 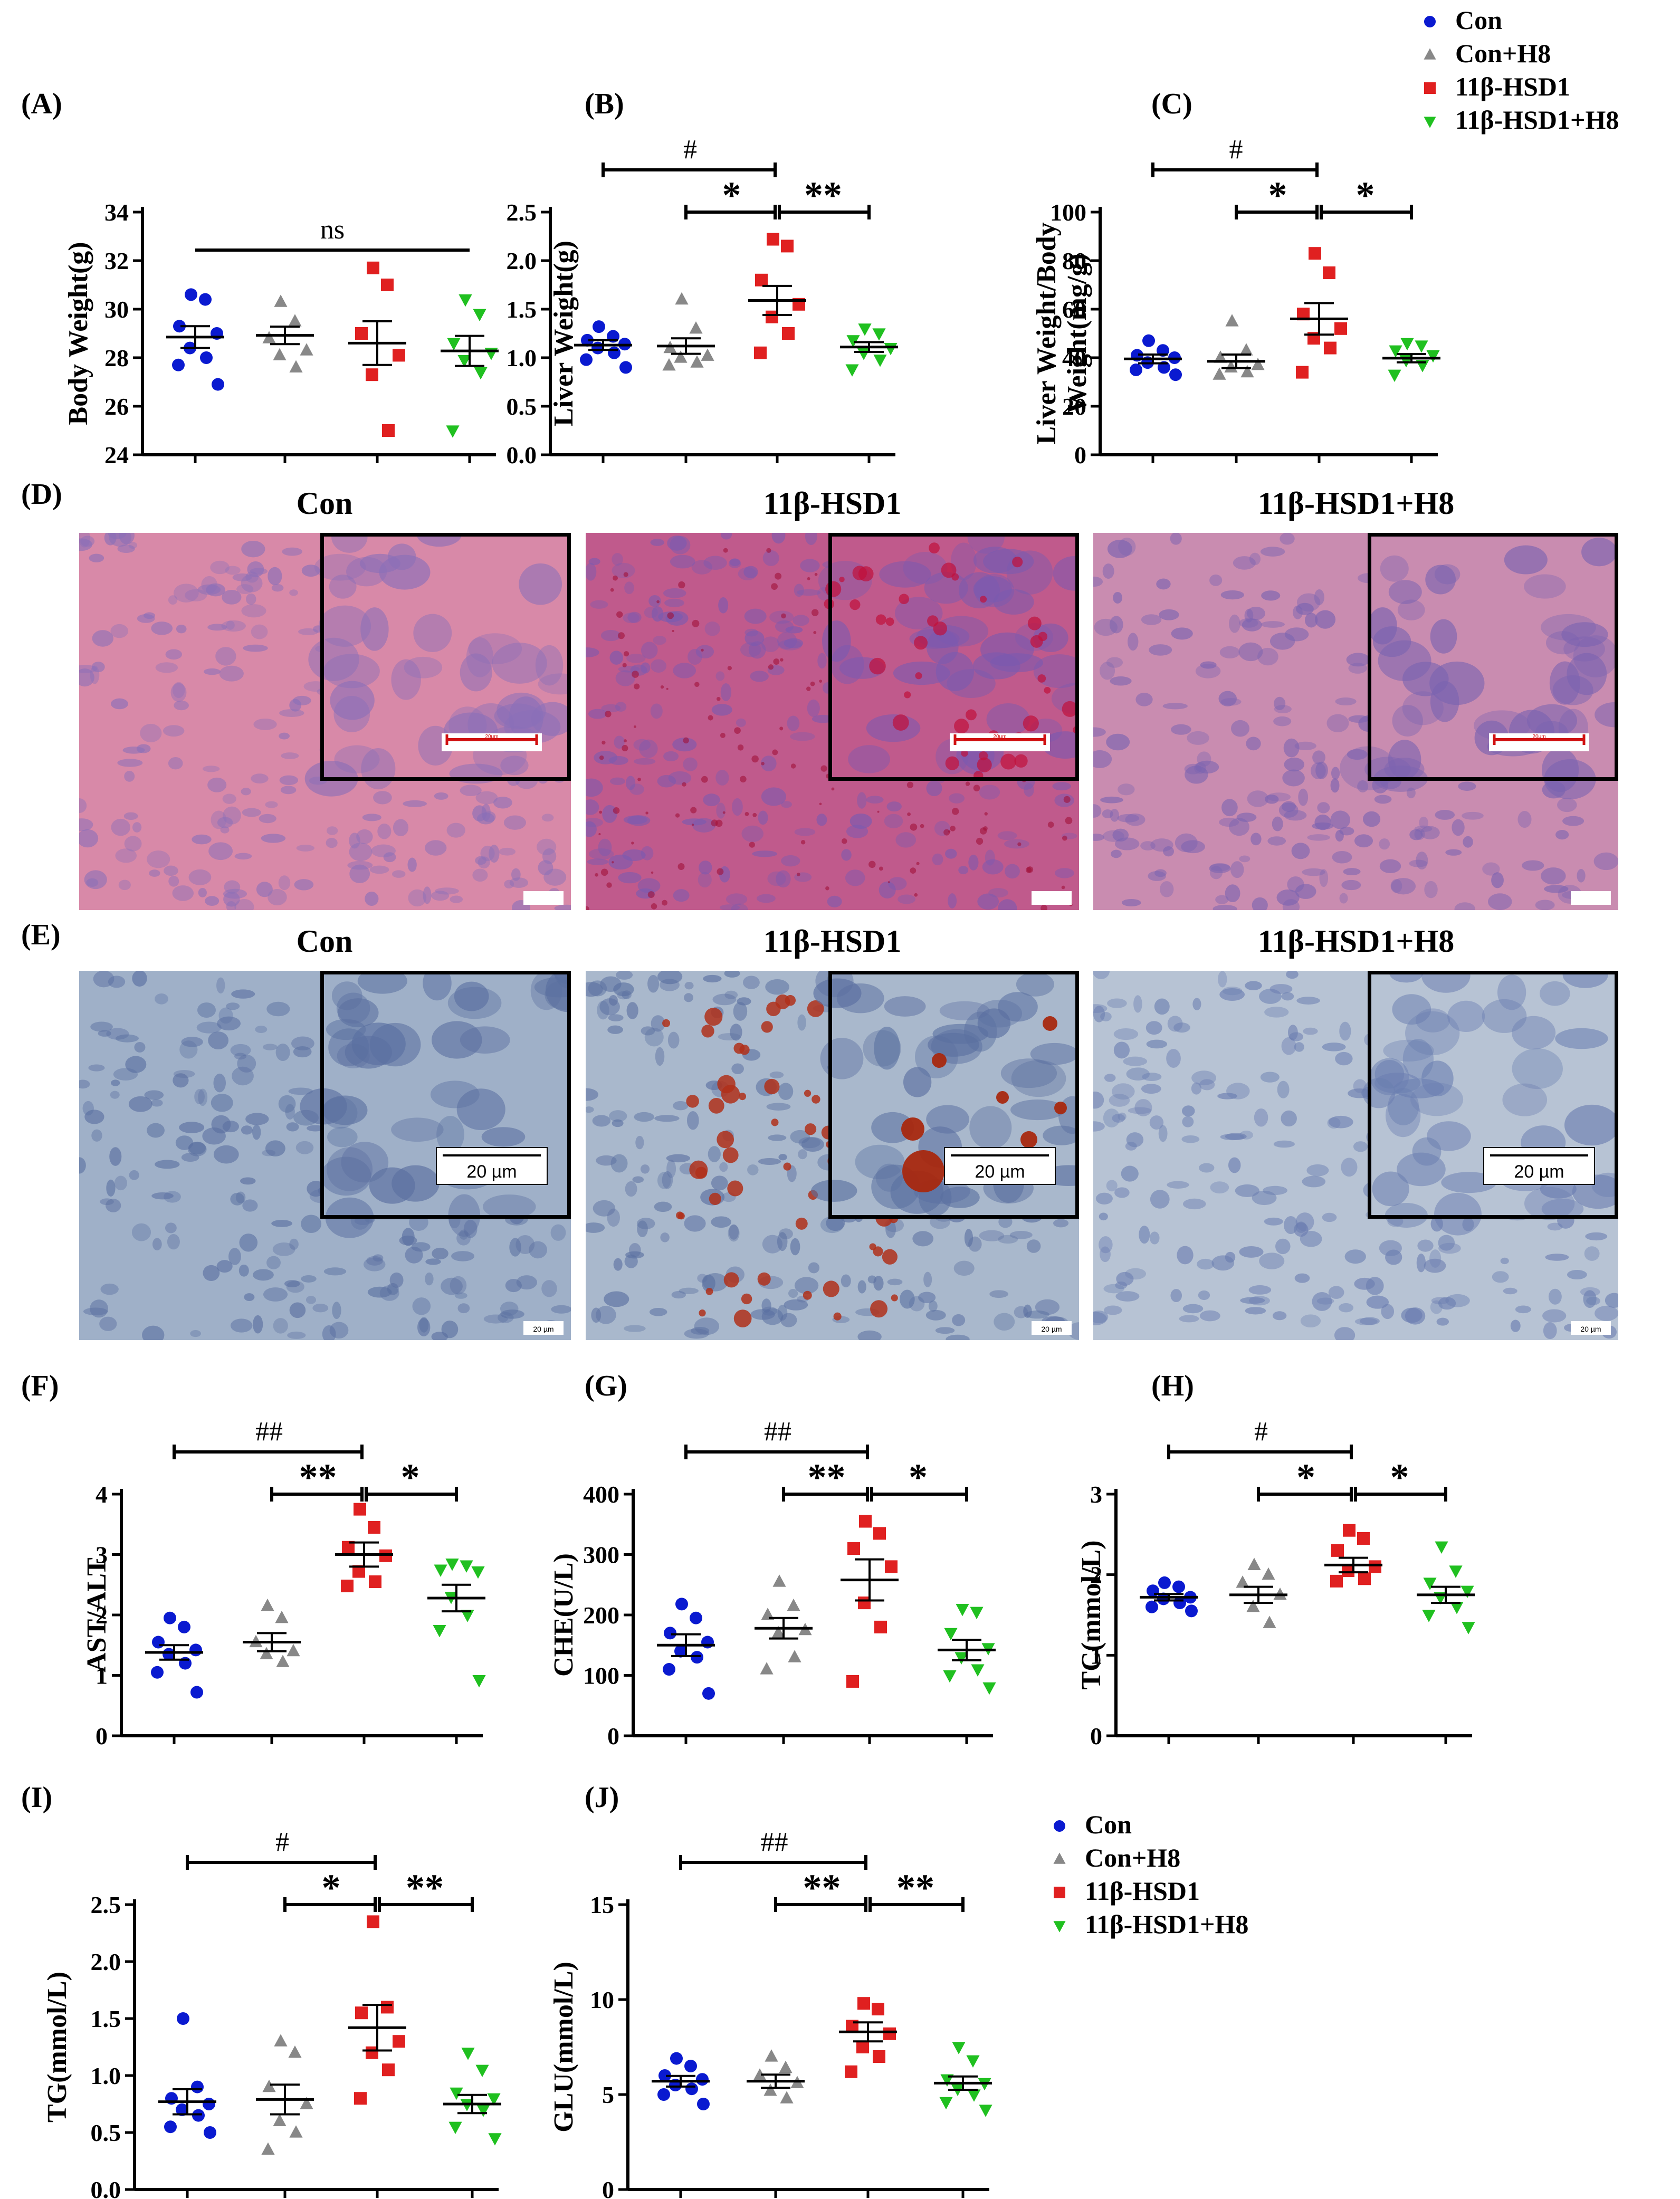 I want to click on significance-J-1-label: **, so click(x=822, y=1888).